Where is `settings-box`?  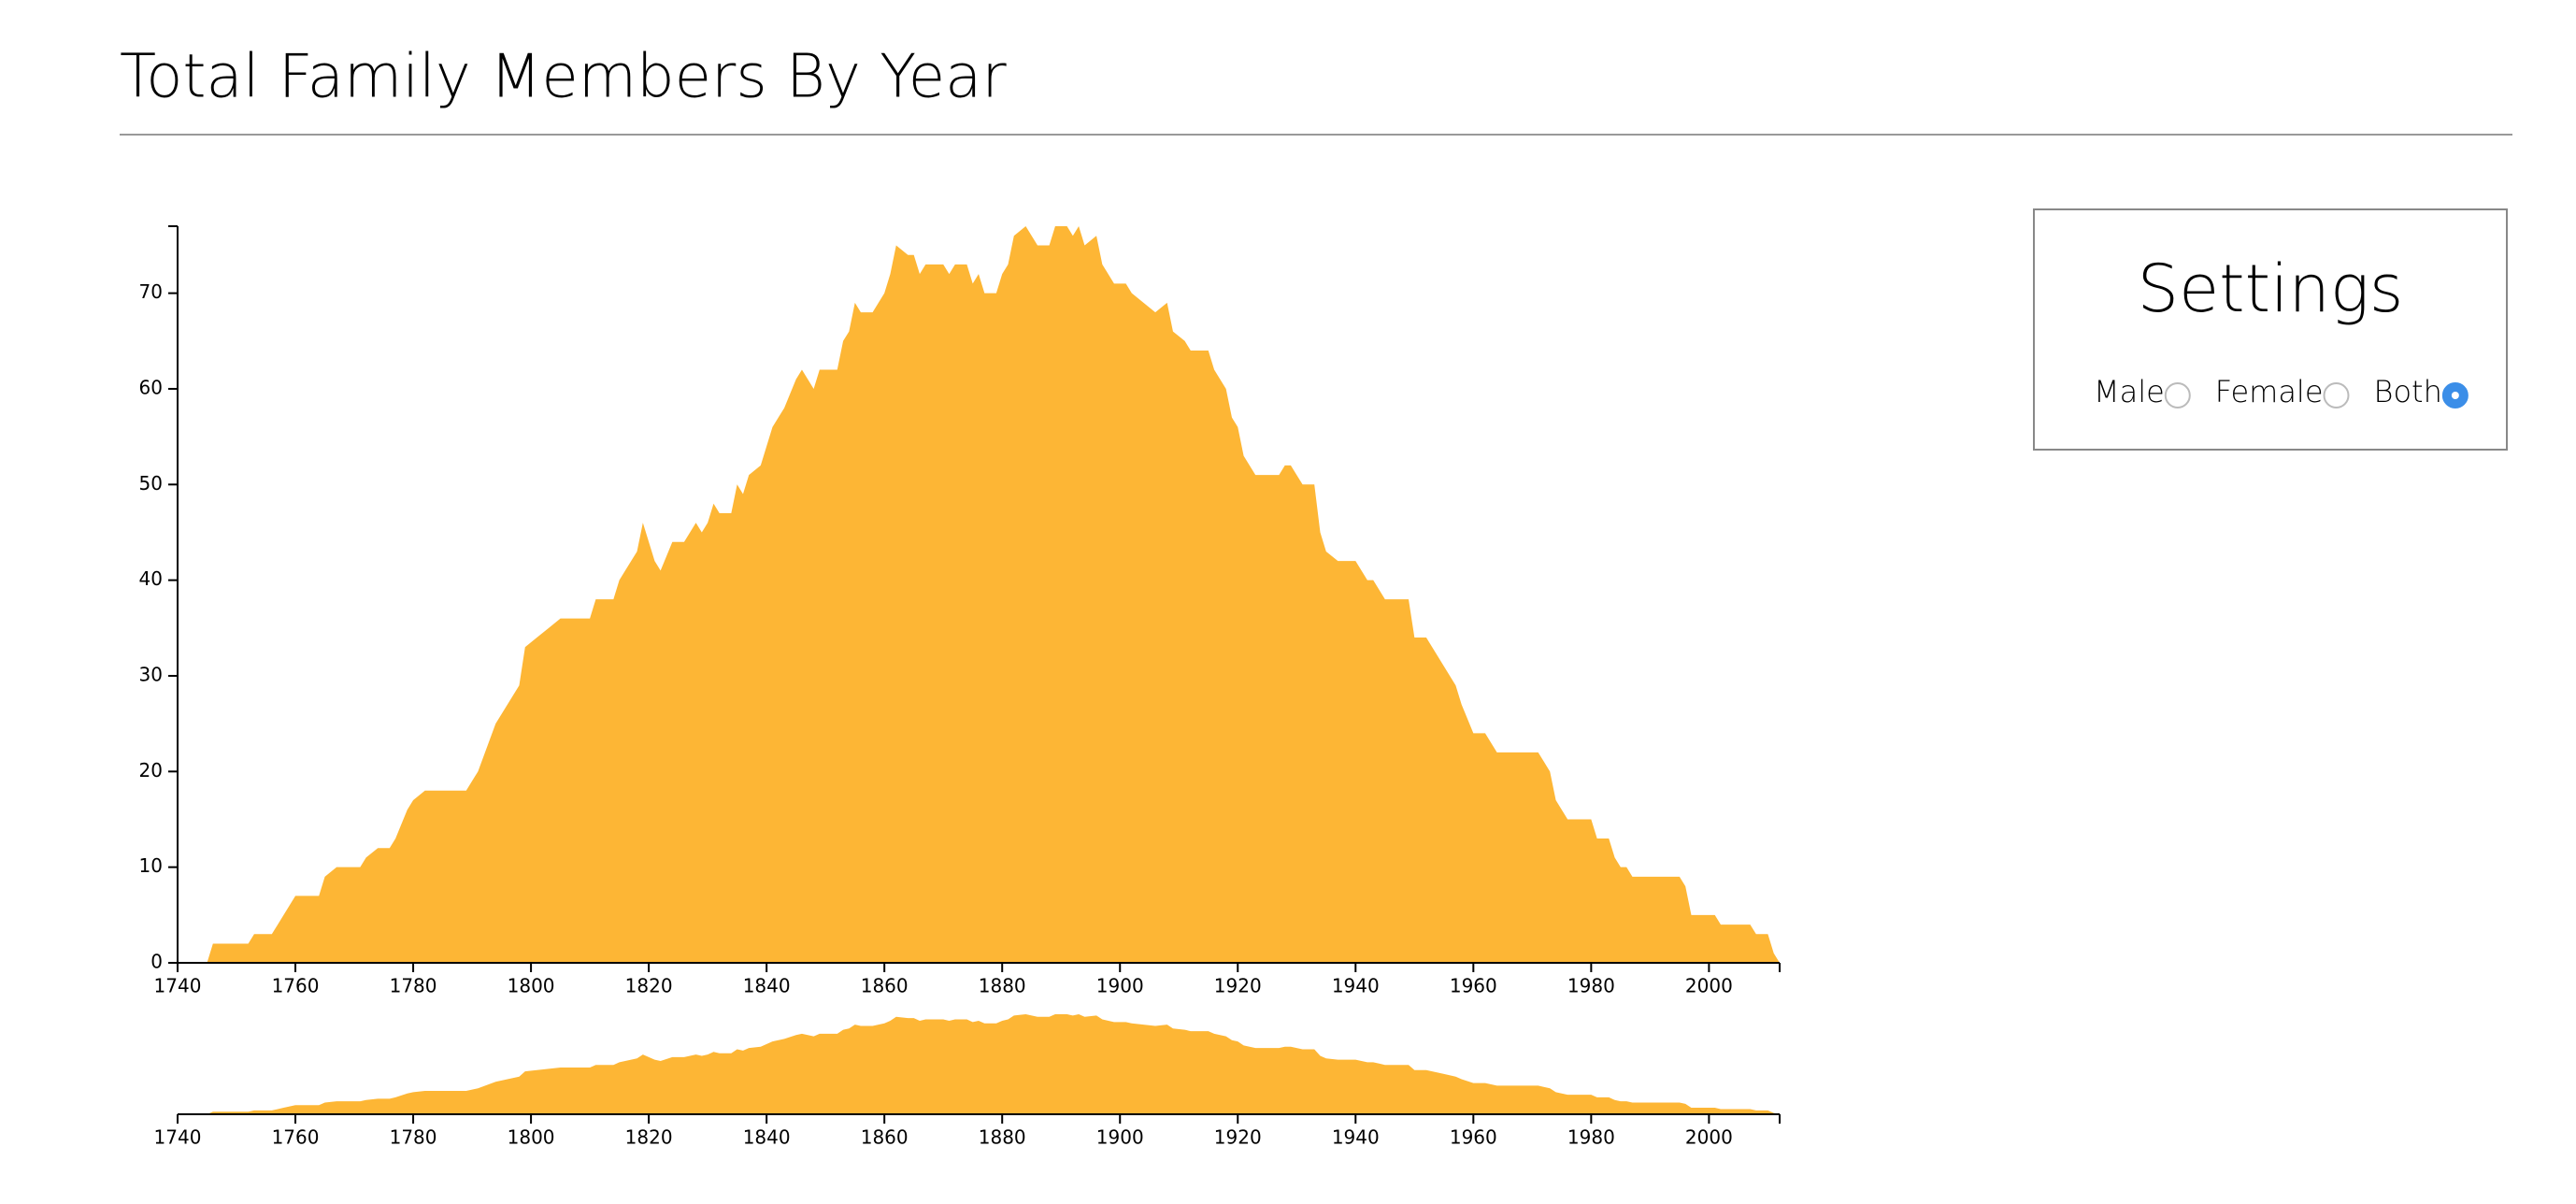
settings-box is located at coordinates (2270, 329).